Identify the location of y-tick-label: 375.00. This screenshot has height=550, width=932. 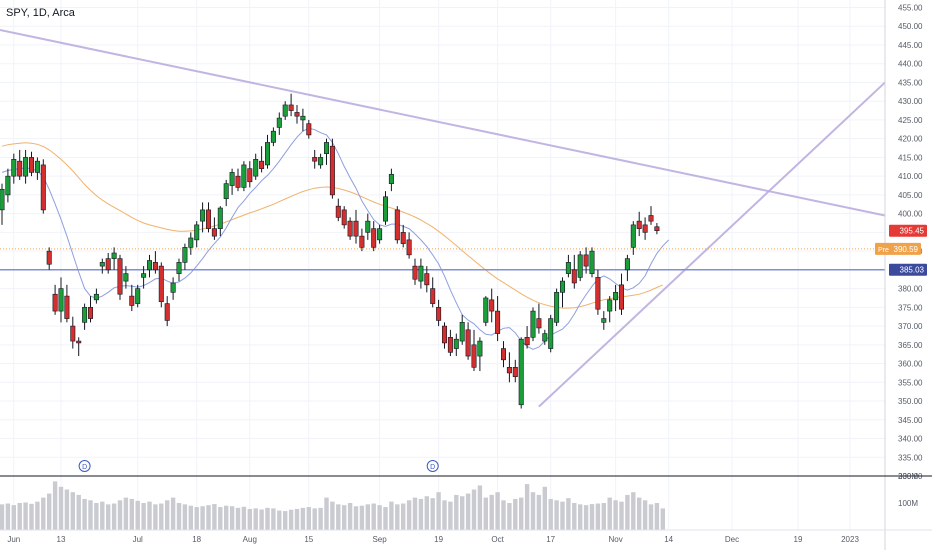
(910, 307).